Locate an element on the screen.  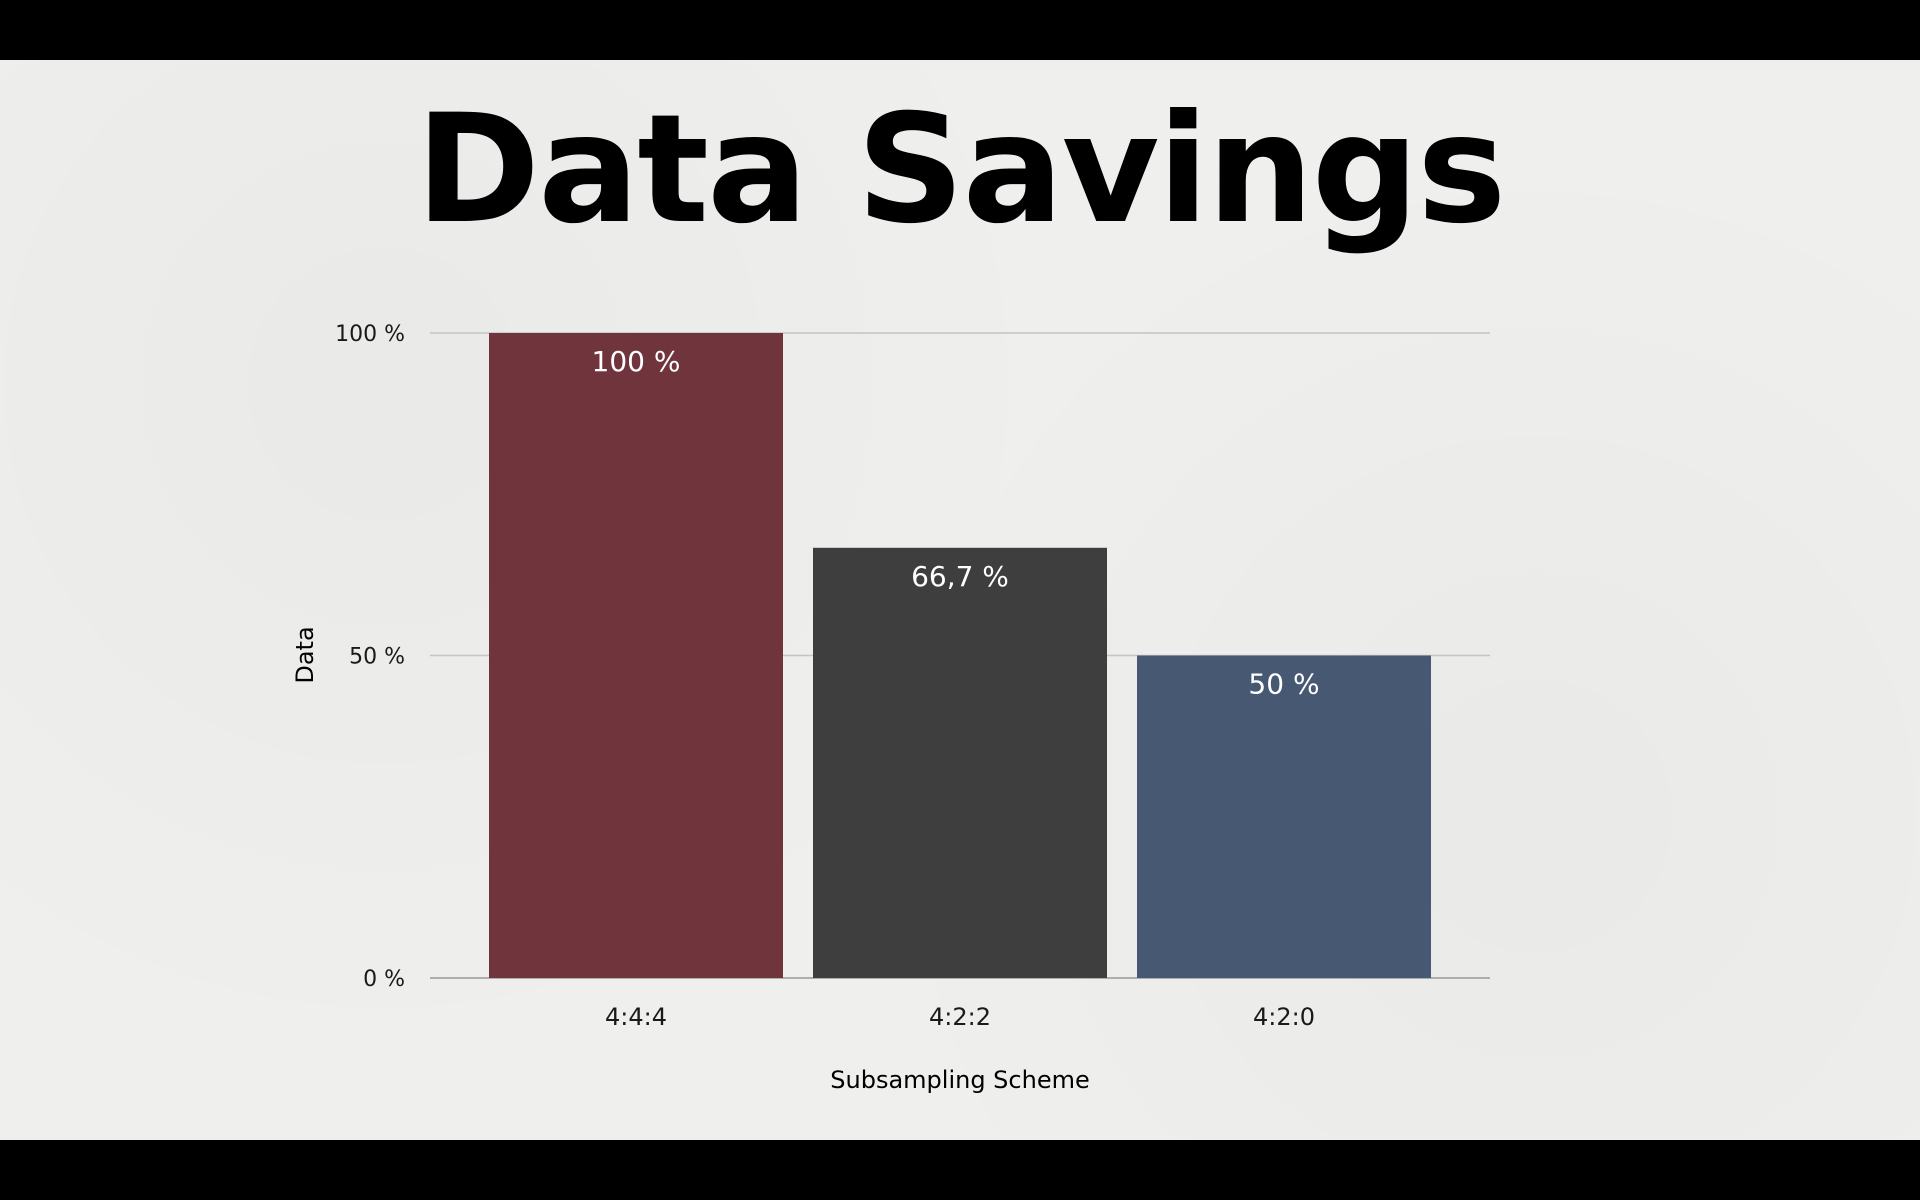
y-tick-label: 0 % is located at coordinates (384, 979).